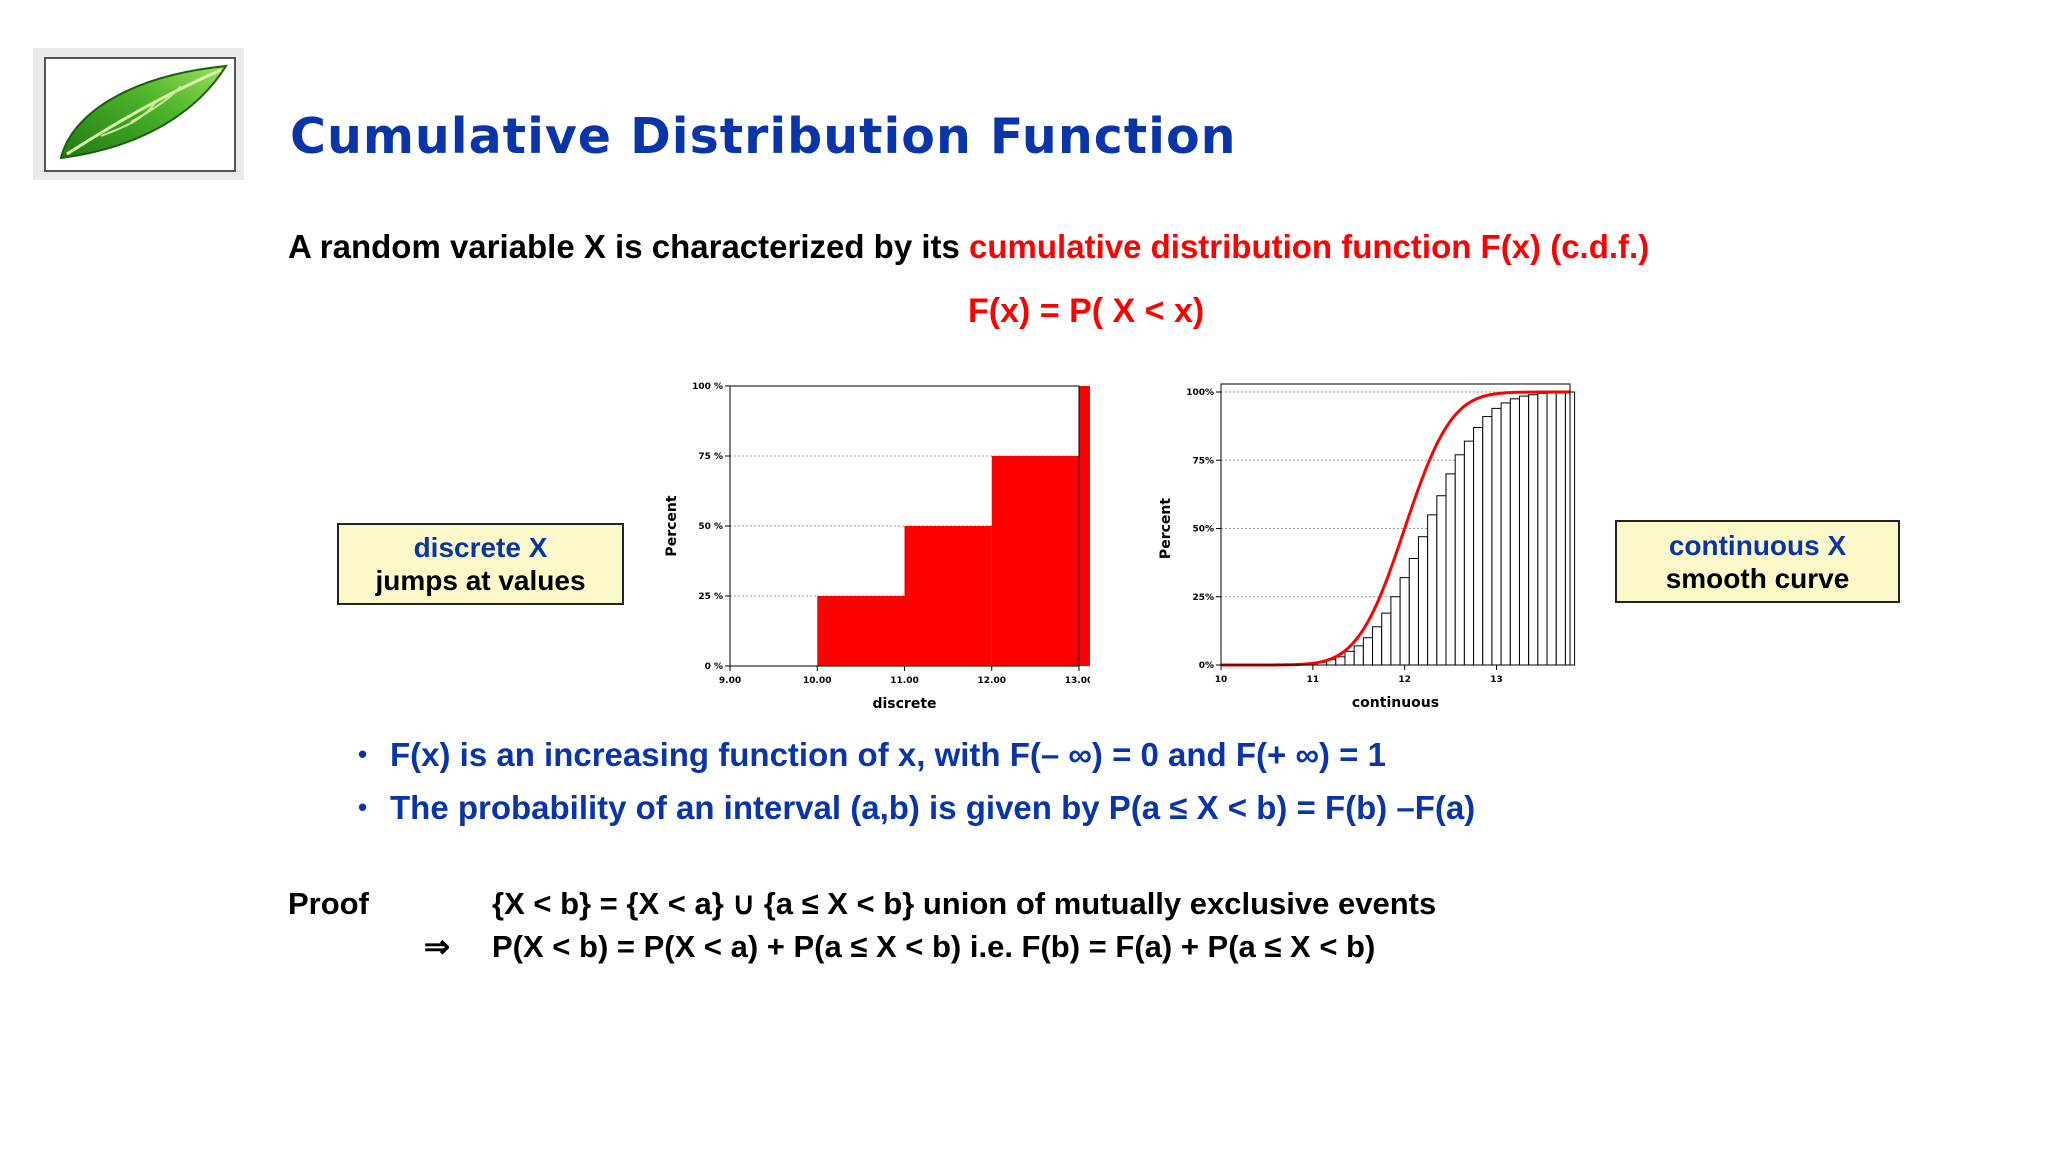  What do you see at coordinates (1203, 461) in the screenshot?
I see `y-tick-label: 75%` at bounding box center [1203, 461].